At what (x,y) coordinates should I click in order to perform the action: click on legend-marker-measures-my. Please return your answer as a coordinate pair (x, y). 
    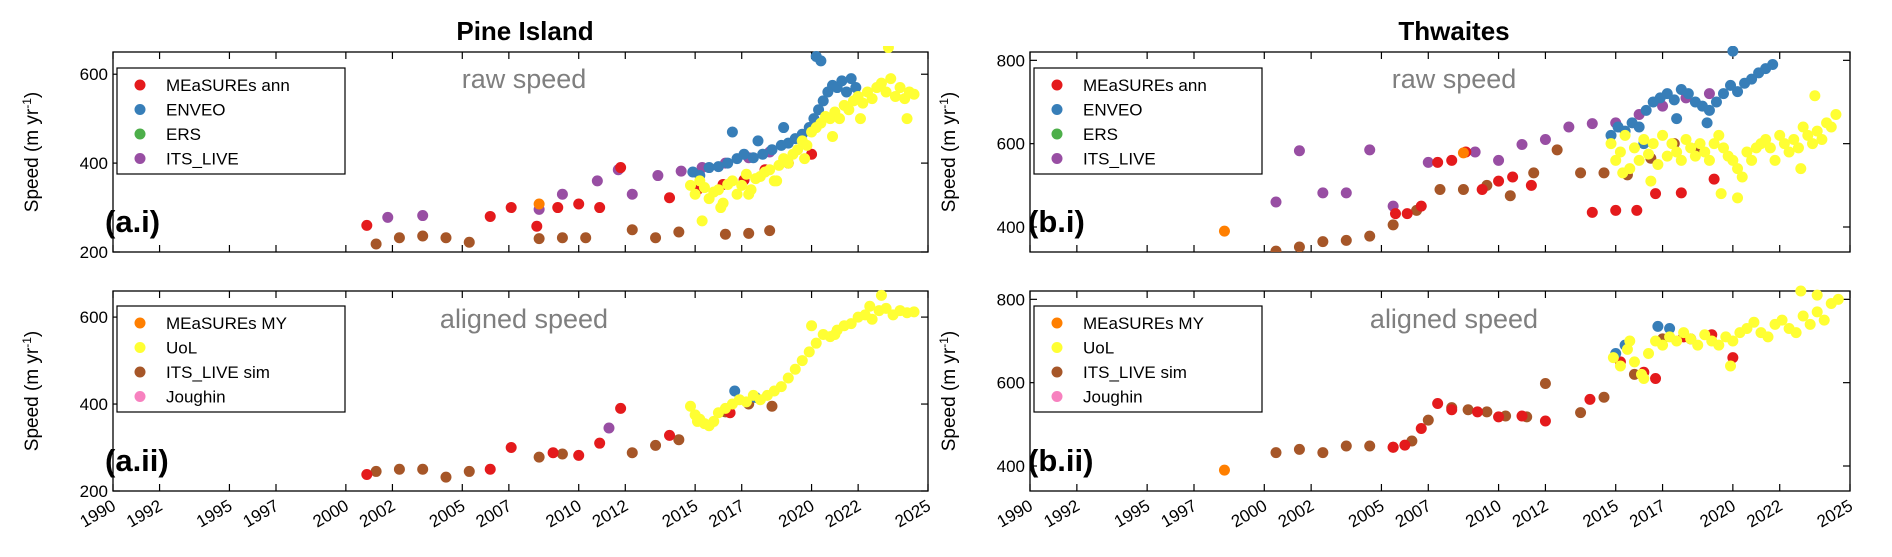
    Looking at the image, I should click on (140, 323).